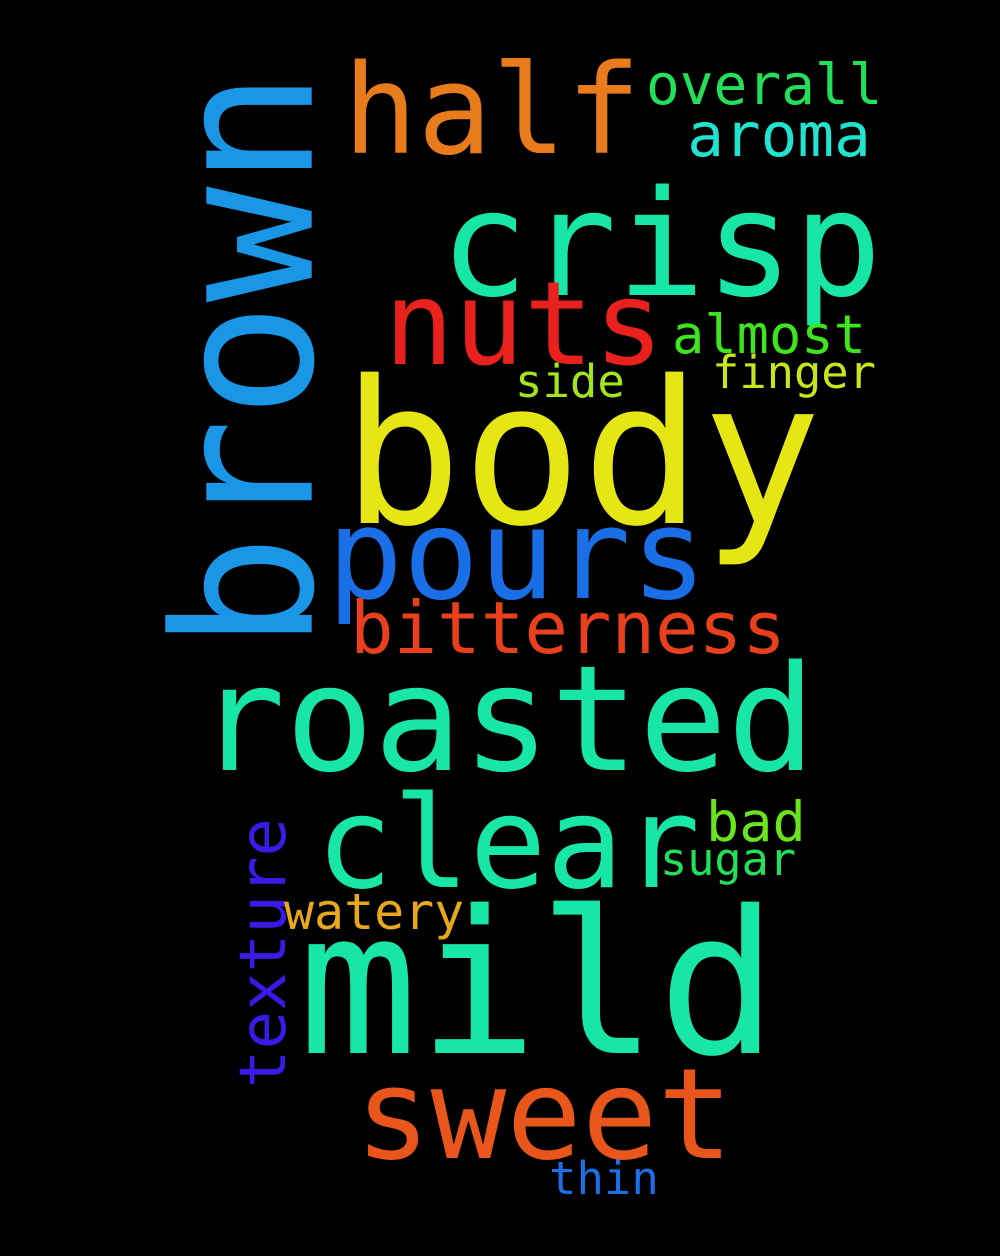 This screenshot has height=1256, width=1000. Describe the element at coordinates (374, 912) in the screenshot. I see `word-watery: watery` at that location.